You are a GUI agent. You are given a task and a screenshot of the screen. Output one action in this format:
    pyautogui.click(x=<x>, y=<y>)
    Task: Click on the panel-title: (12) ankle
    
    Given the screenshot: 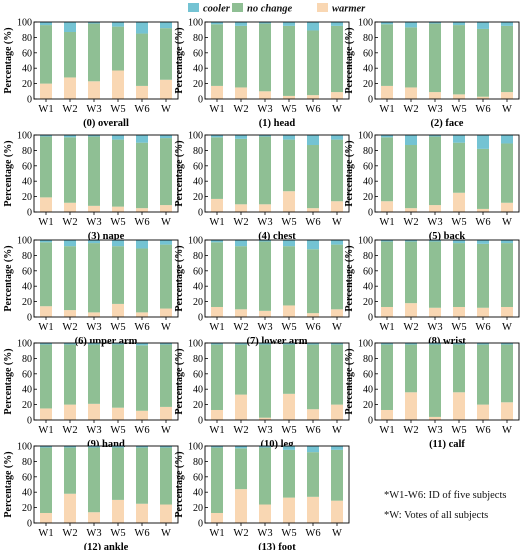 What is the action you would take?
    pyautogui.click(x=106, y=546)
    